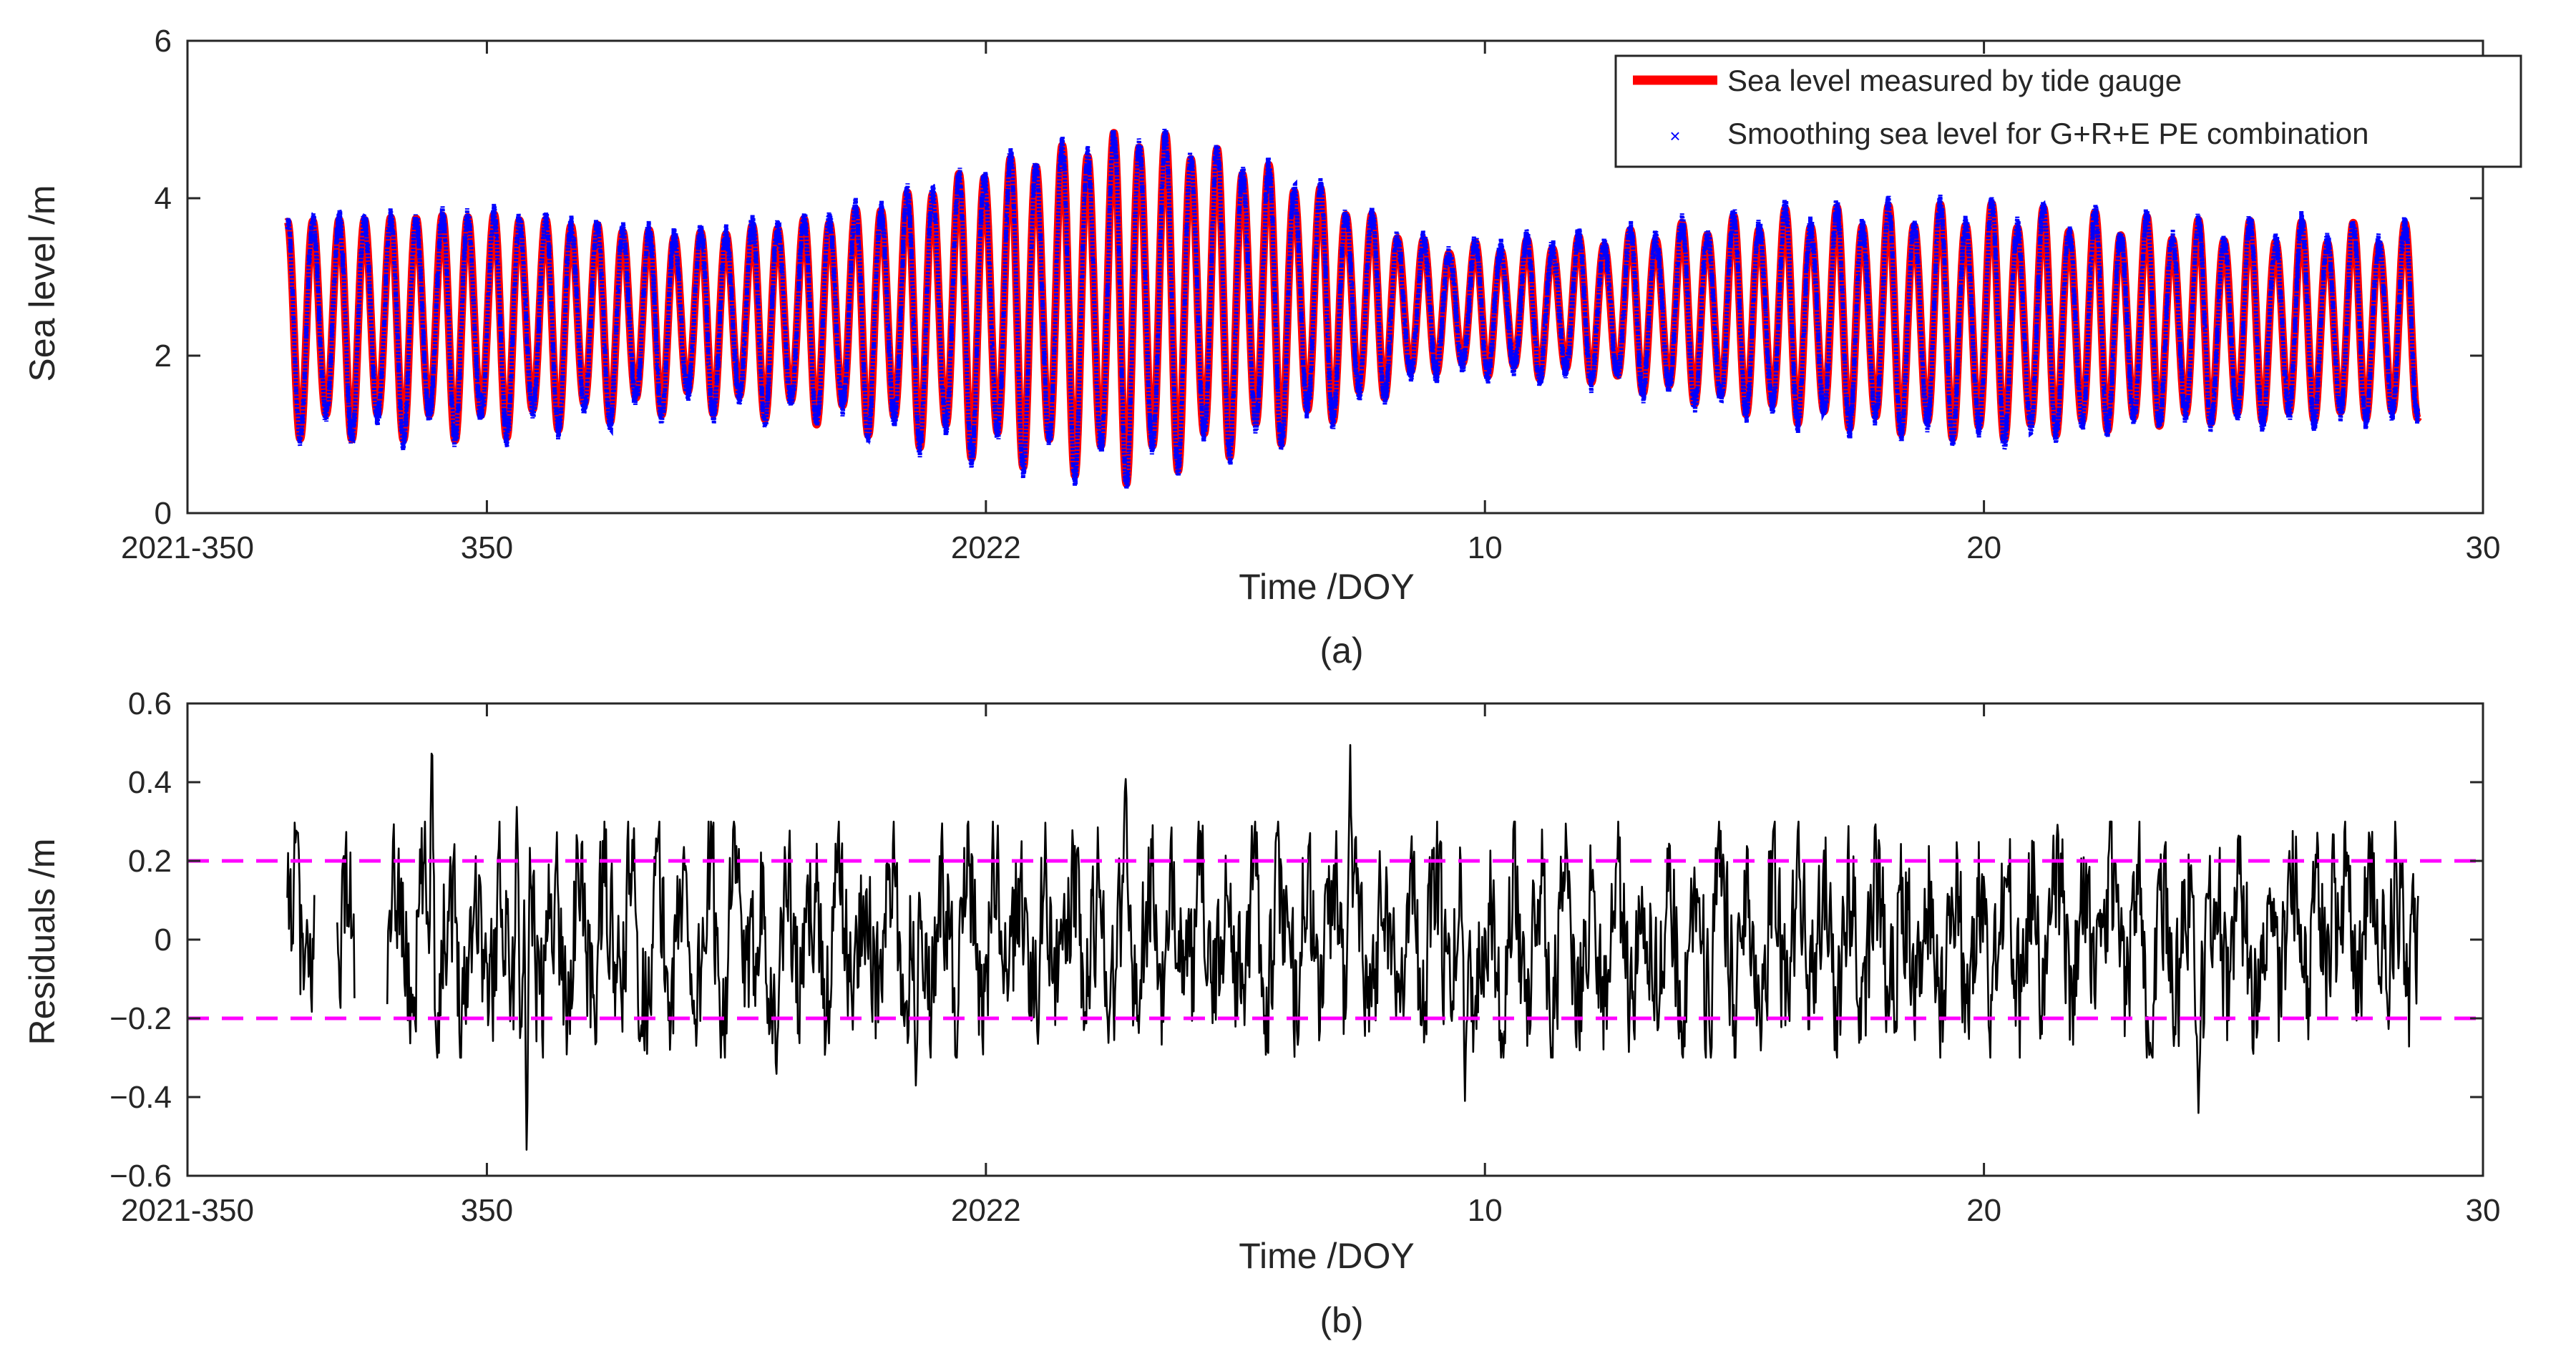 The height and width of the screenshot is (1369, 2576). I want to click on y-tick-label: 2, so click(163, 356).